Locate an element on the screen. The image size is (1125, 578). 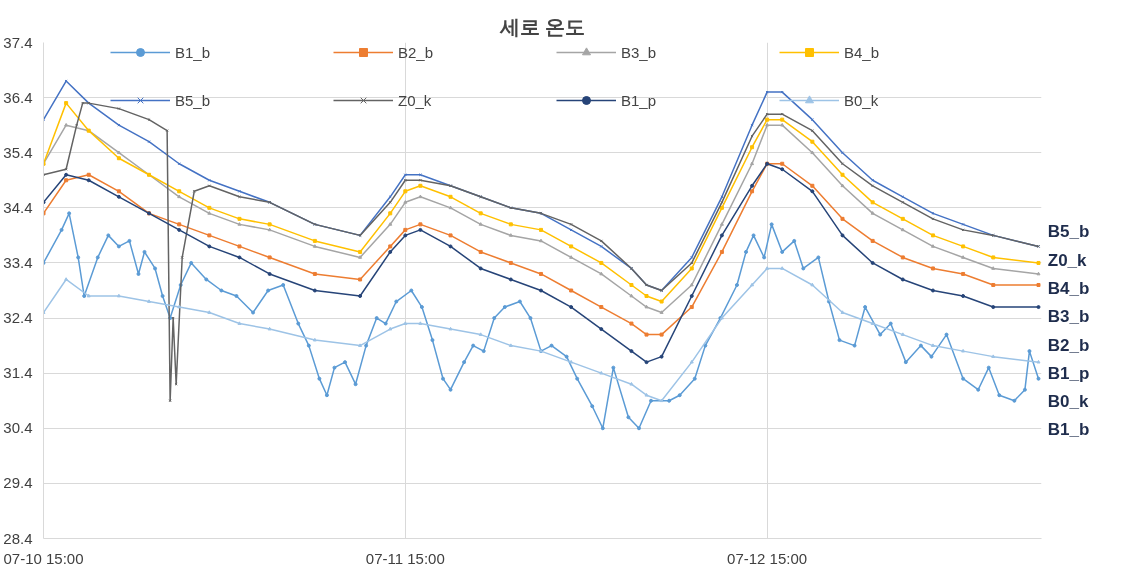
legend-label: B1_b is located at coordinates (193, 52).